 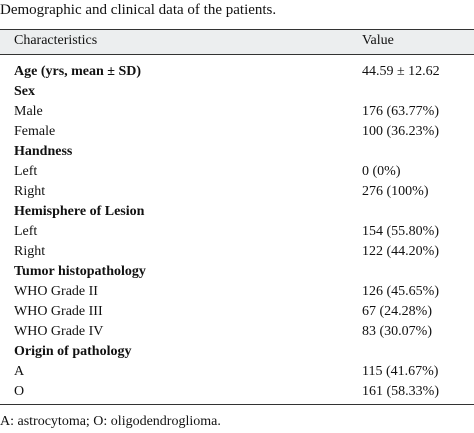 What do you see at coordinates (400, 371) in the screenshot?
I see `value-cell: 115 (41.67%)` at bounding box center [400, 371].